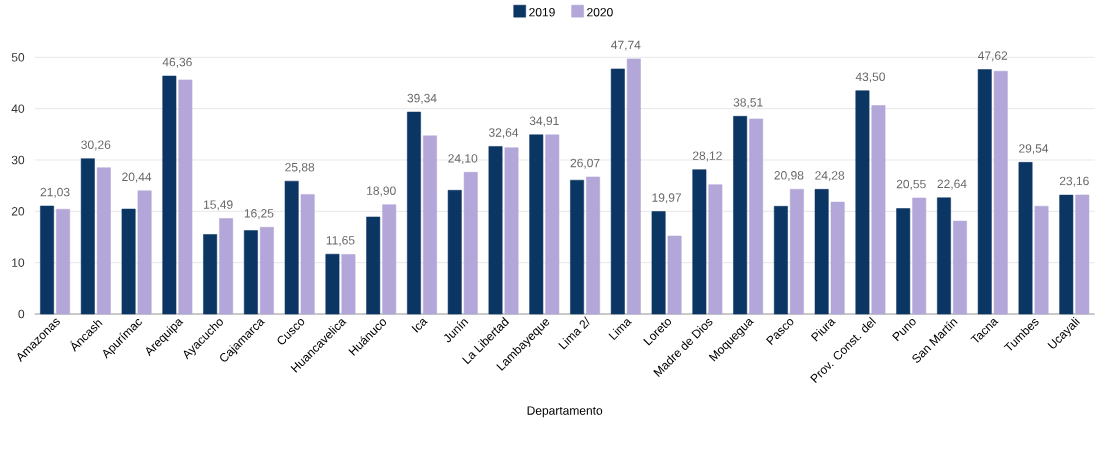 This screenshot has width=1106, height=468. Describe the element at coordinates (503, 133) in the screenshot. I see `data-label: 32,64` at that location.